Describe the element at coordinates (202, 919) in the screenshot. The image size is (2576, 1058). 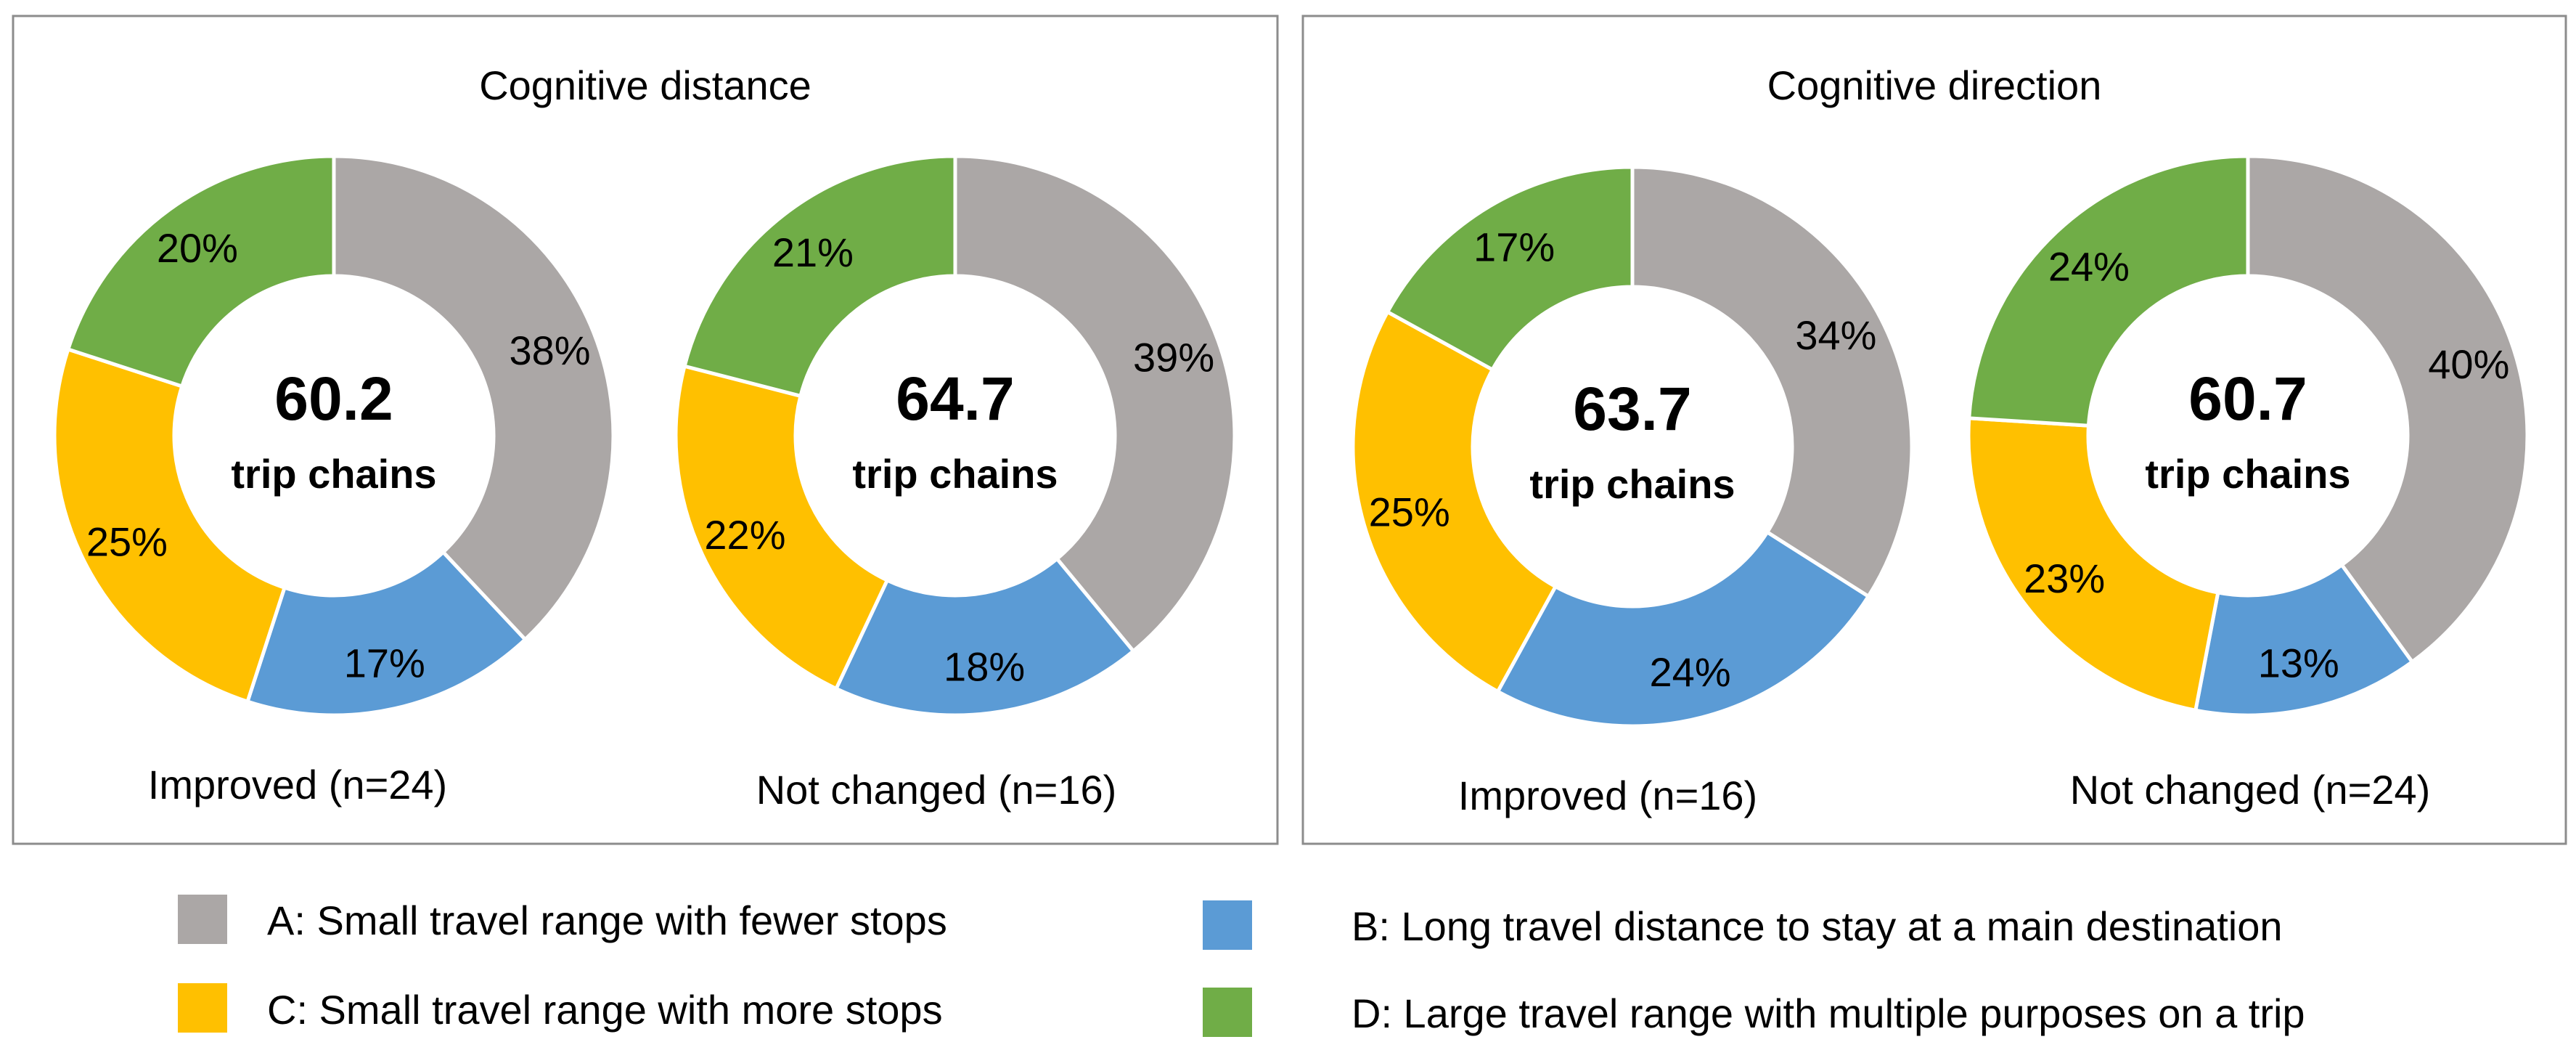
I see `legend-swatch-a` at that location.